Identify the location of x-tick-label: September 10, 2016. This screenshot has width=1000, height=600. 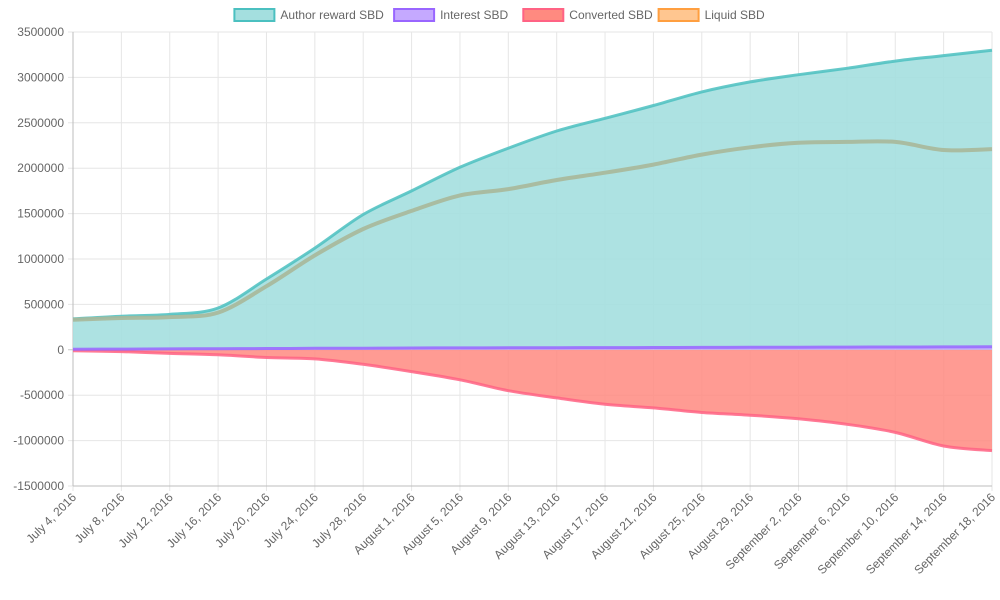
(858, 533).